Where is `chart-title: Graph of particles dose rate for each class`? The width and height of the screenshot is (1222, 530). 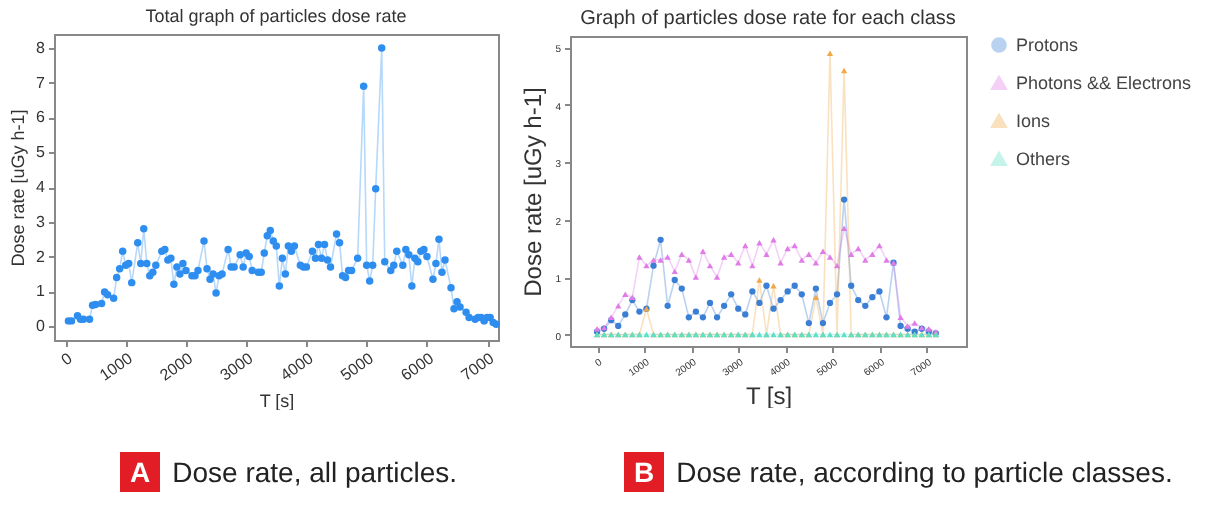
chart-title: Graph of particles dose rate for each class is located at coordinates (768, 19).